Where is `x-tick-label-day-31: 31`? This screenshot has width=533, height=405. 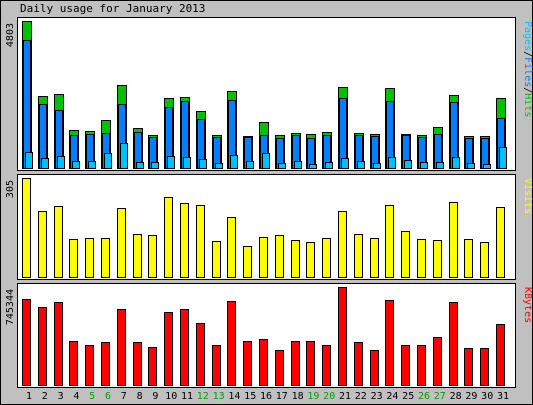
x-tick-label-day-31: 31 is located at coordinates (503, 396).